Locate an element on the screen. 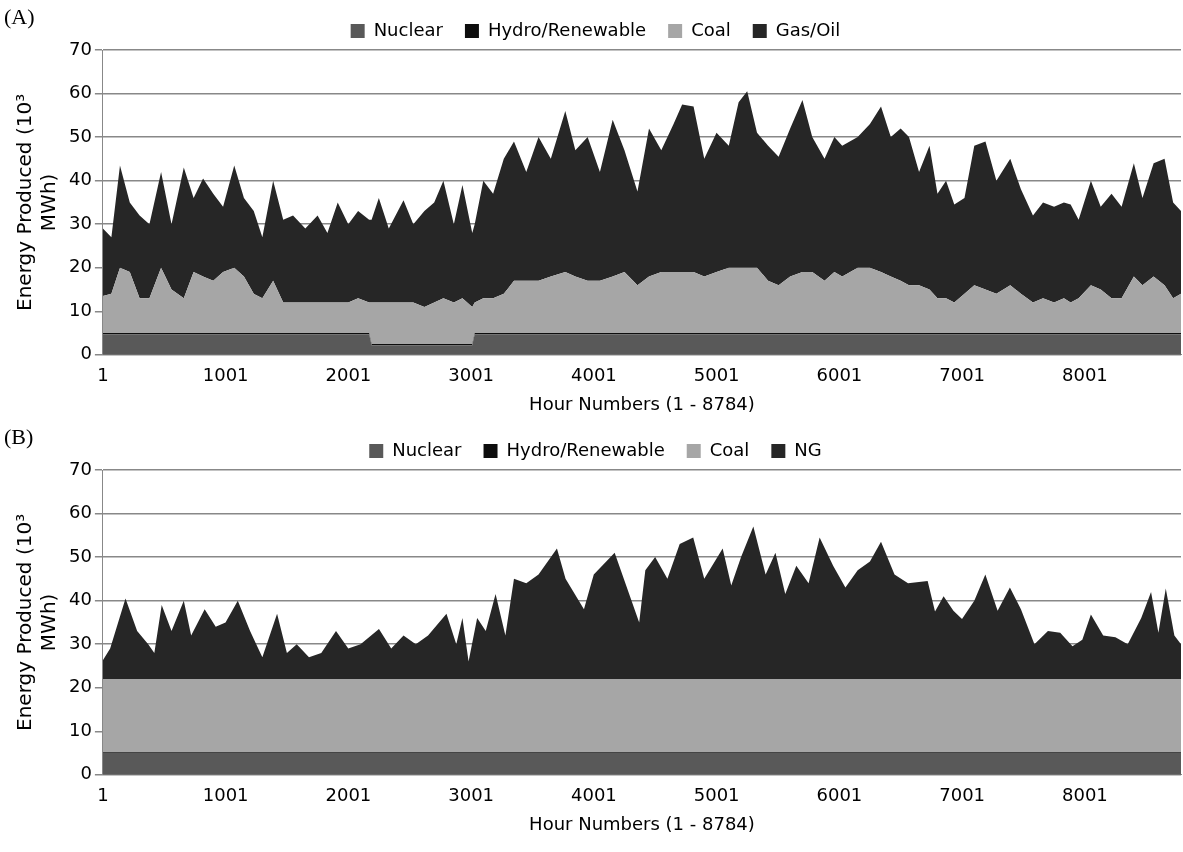  chart-title: (B) is located at coordinates (19, 437).